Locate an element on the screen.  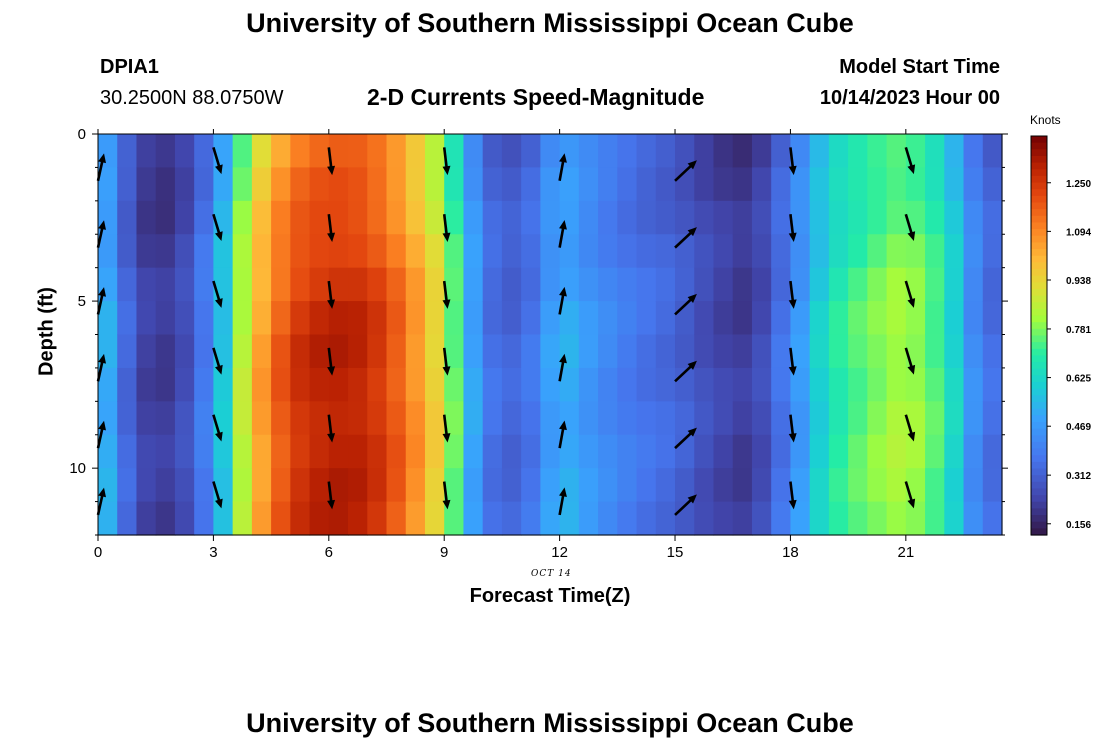
x-tick-label: 9 is located at coordinates (444, 552).